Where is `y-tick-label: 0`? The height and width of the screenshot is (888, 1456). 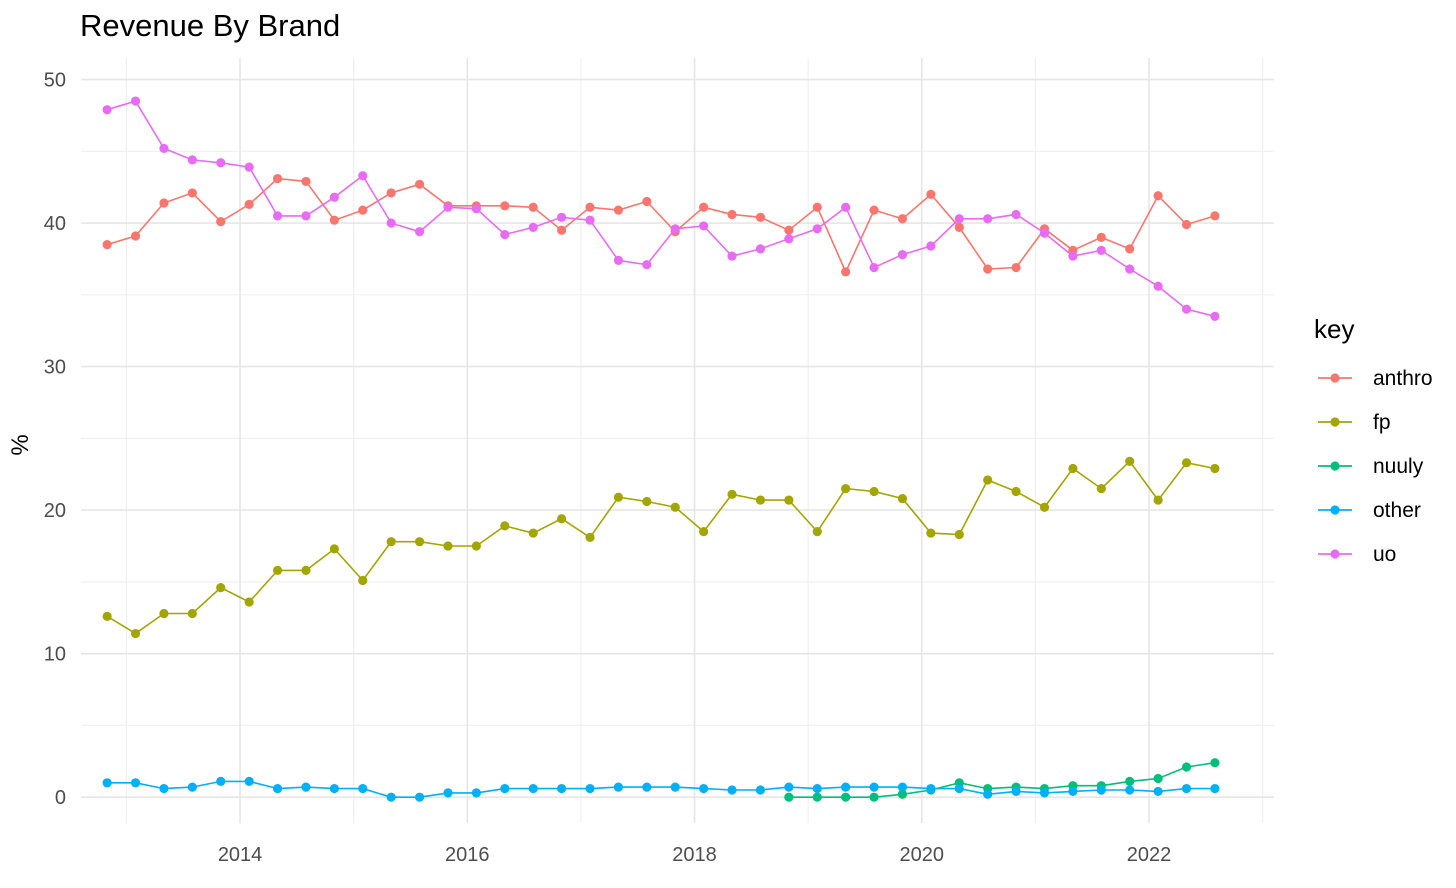 y-tick-label: 0 is located at coordinates (60, 798).